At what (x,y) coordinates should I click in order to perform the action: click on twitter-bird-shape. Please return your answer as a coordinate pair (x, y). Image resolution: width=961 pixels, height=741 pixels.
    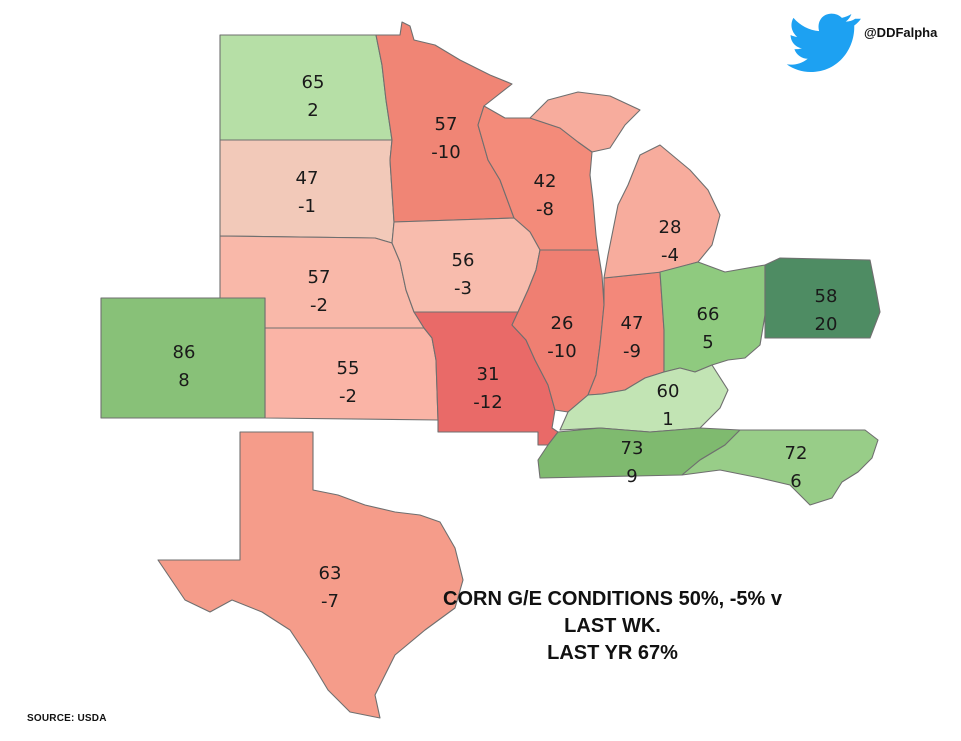
    Looking at the image, I should click on (823, 42).